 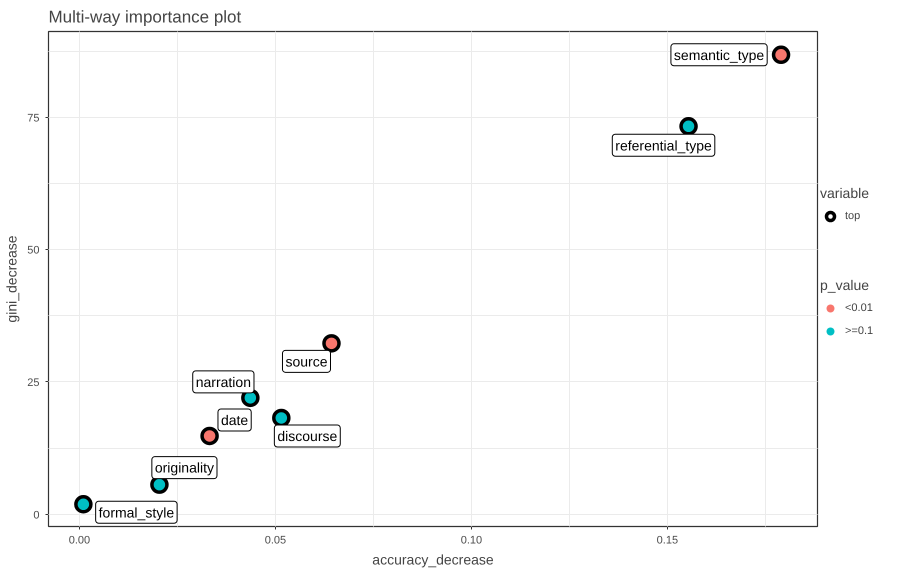 I want to click on annotation: date, so click(x=234, y=420).